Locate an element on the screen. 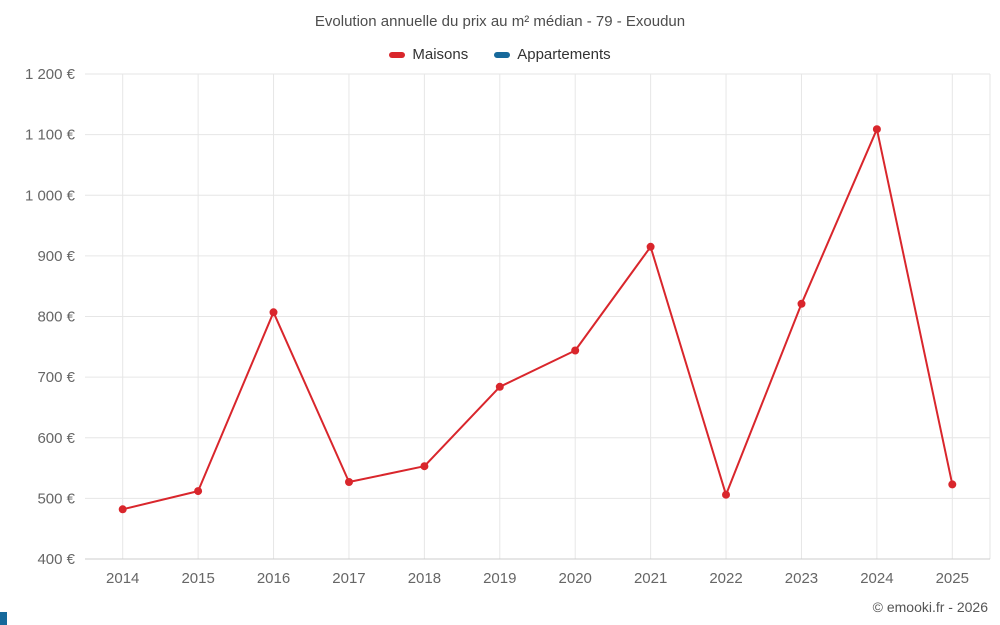 Image resolution: width=1000 pixels, height=625 pixels. x-tick-label: 2023 is located at coordinates (801, 578).